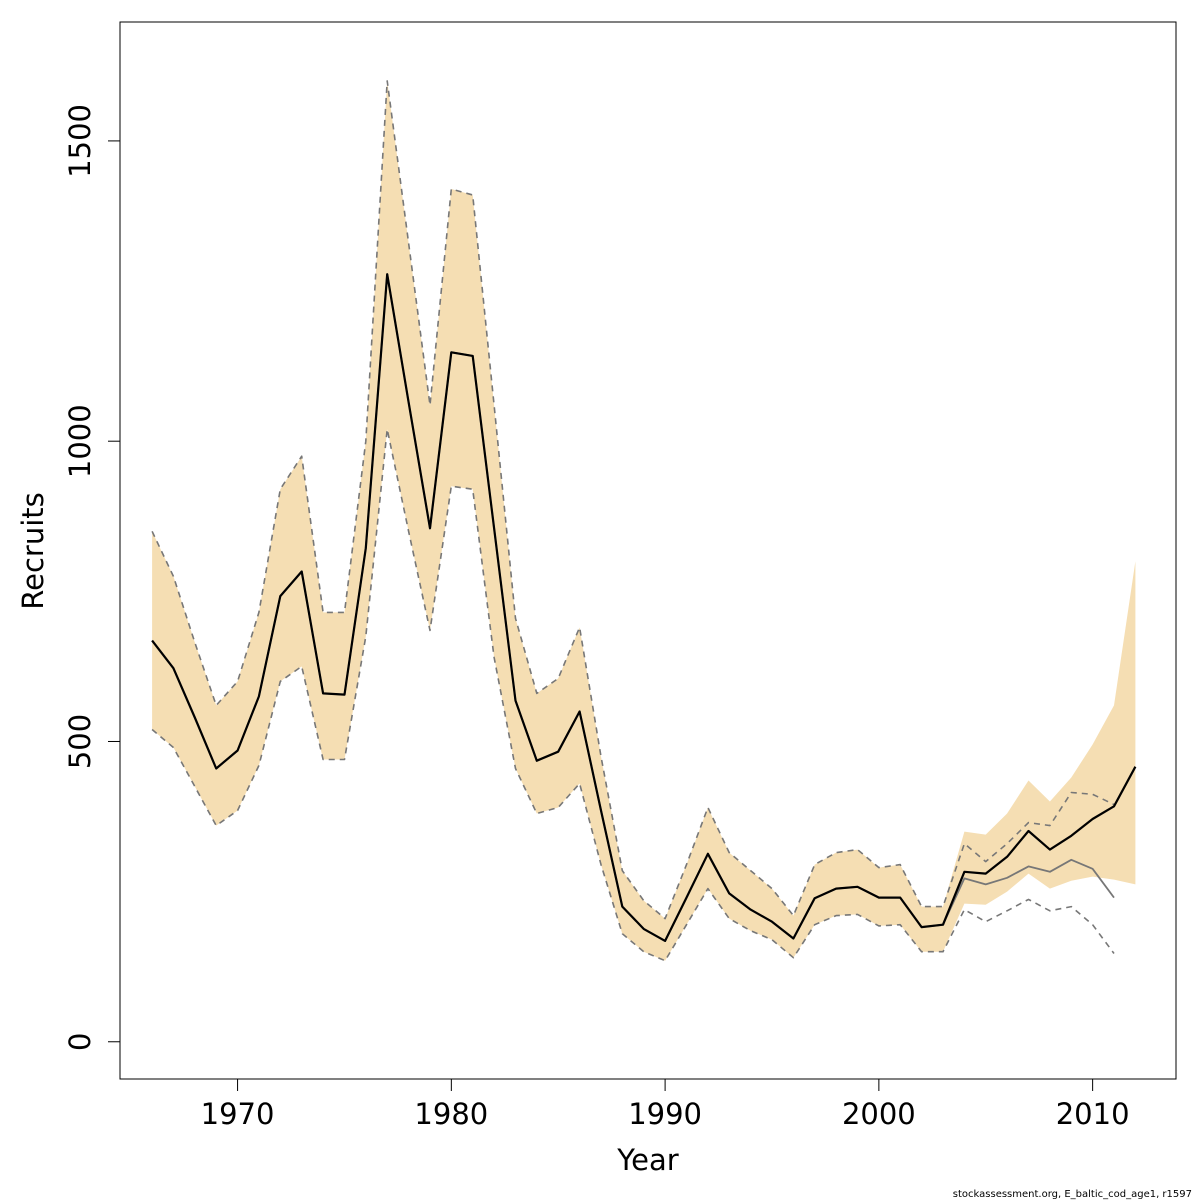 This screenshot has width=1200, height=1200. I want to click on y-tick-label: 1000, so click(80, 441).